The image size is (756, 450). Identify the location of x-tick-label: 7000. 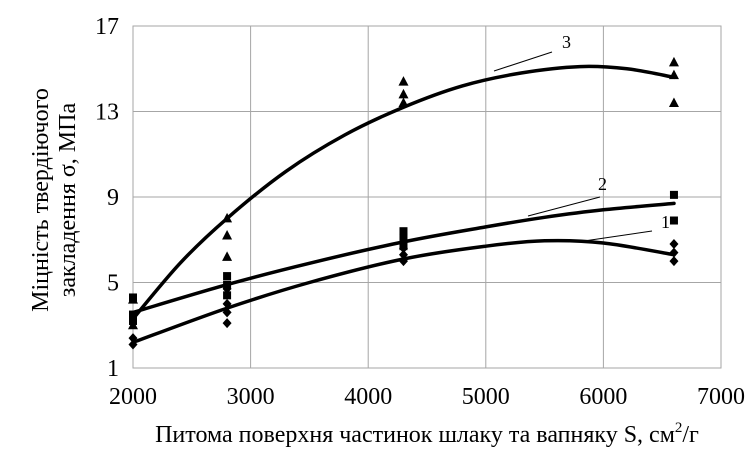
(721, 397).